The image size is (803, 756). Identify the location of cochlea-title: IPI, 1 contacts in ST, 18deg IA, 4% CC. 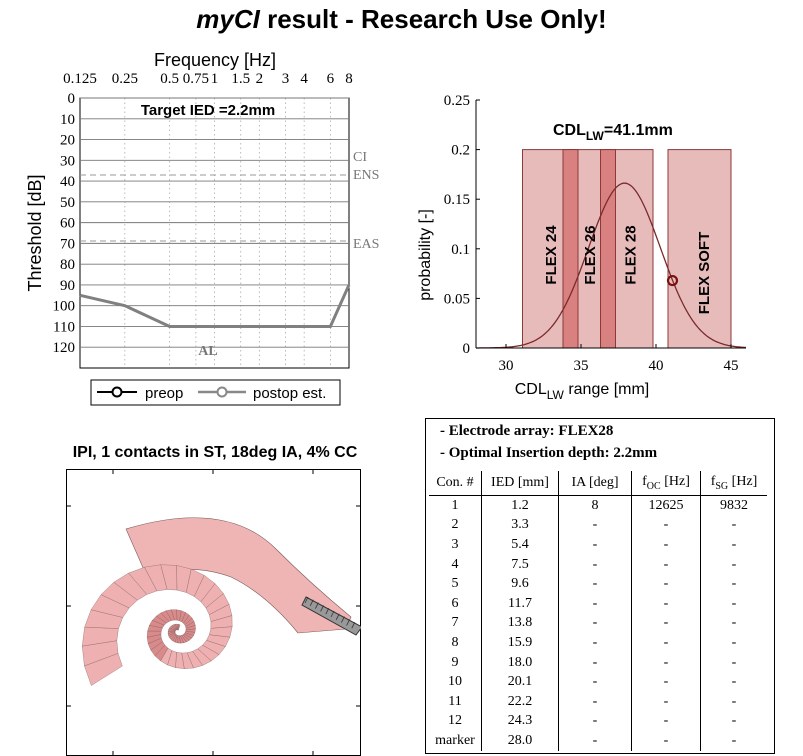
(215, 452).